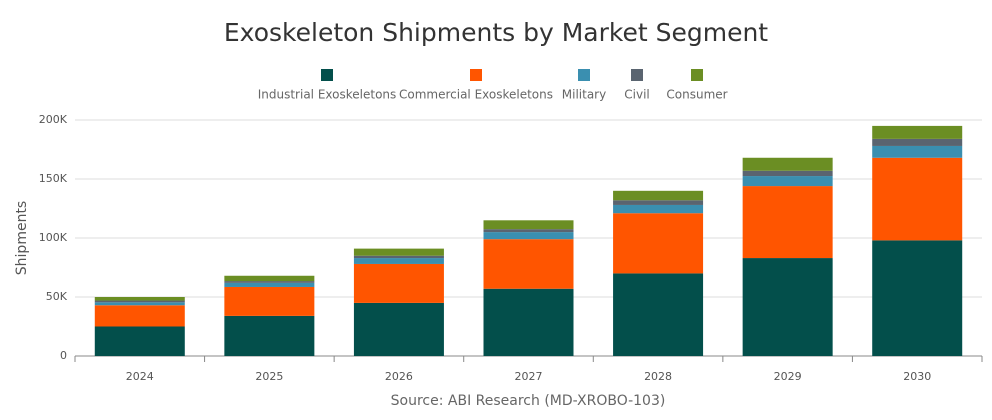 The width and height of the screenshot is (992, 420). Describe the element at coordinates (529, 376) in the screenshot. I see `x-tick-label: 2027` at that location.